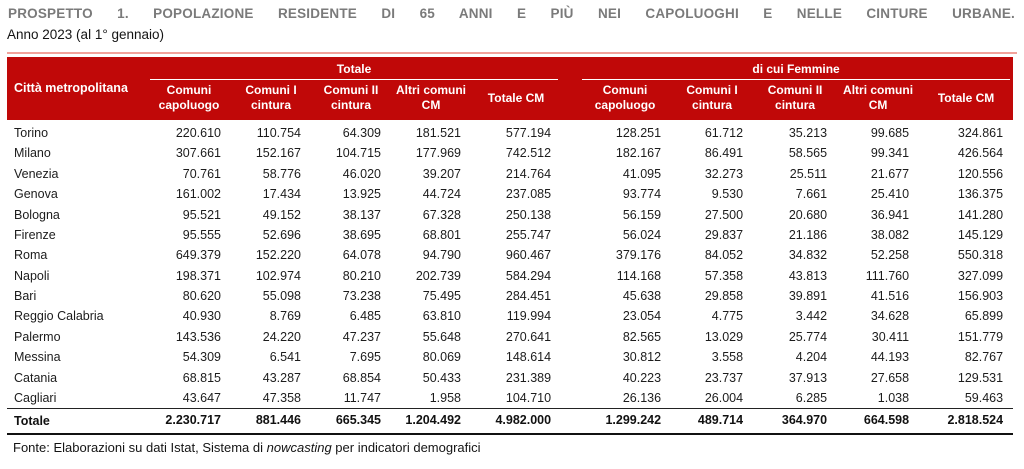  Describe the element at coordinates (984, 357) in the screenshot. I see `value-cell-femmine: 82.767` at that location.